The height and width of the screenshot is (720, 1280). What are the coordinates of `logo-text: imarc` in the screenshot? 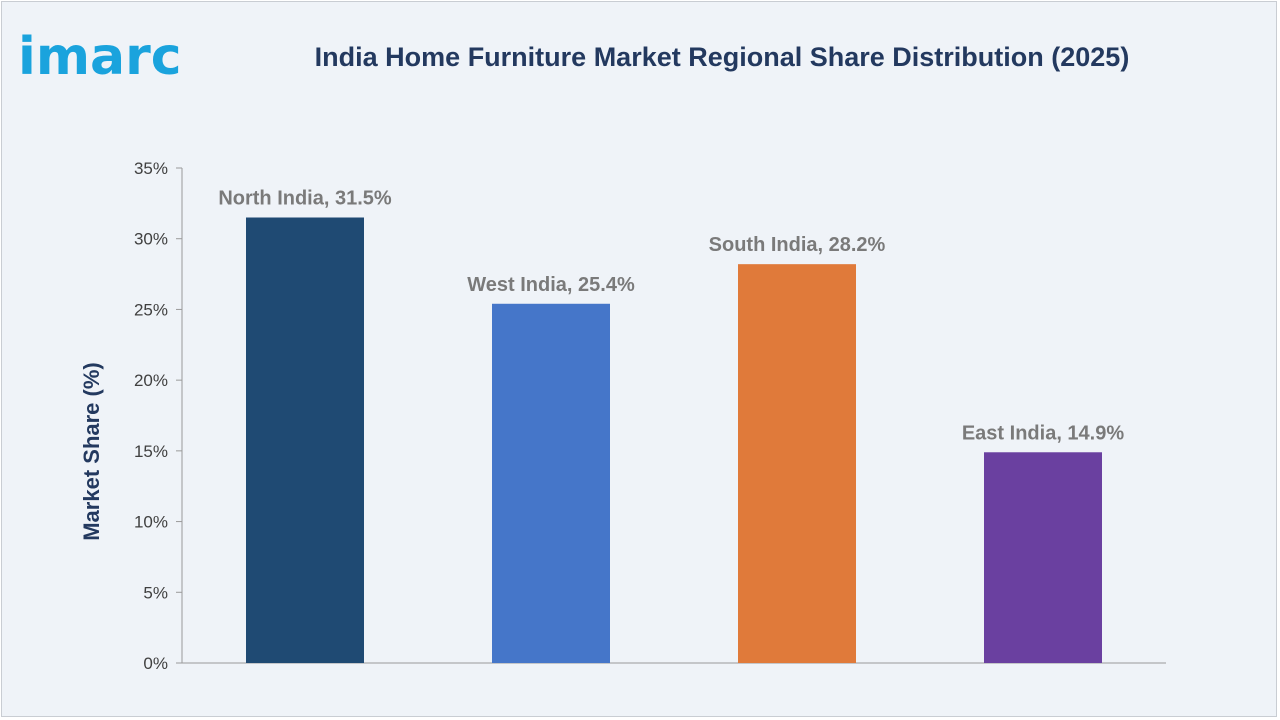 It's located at (100, 54).